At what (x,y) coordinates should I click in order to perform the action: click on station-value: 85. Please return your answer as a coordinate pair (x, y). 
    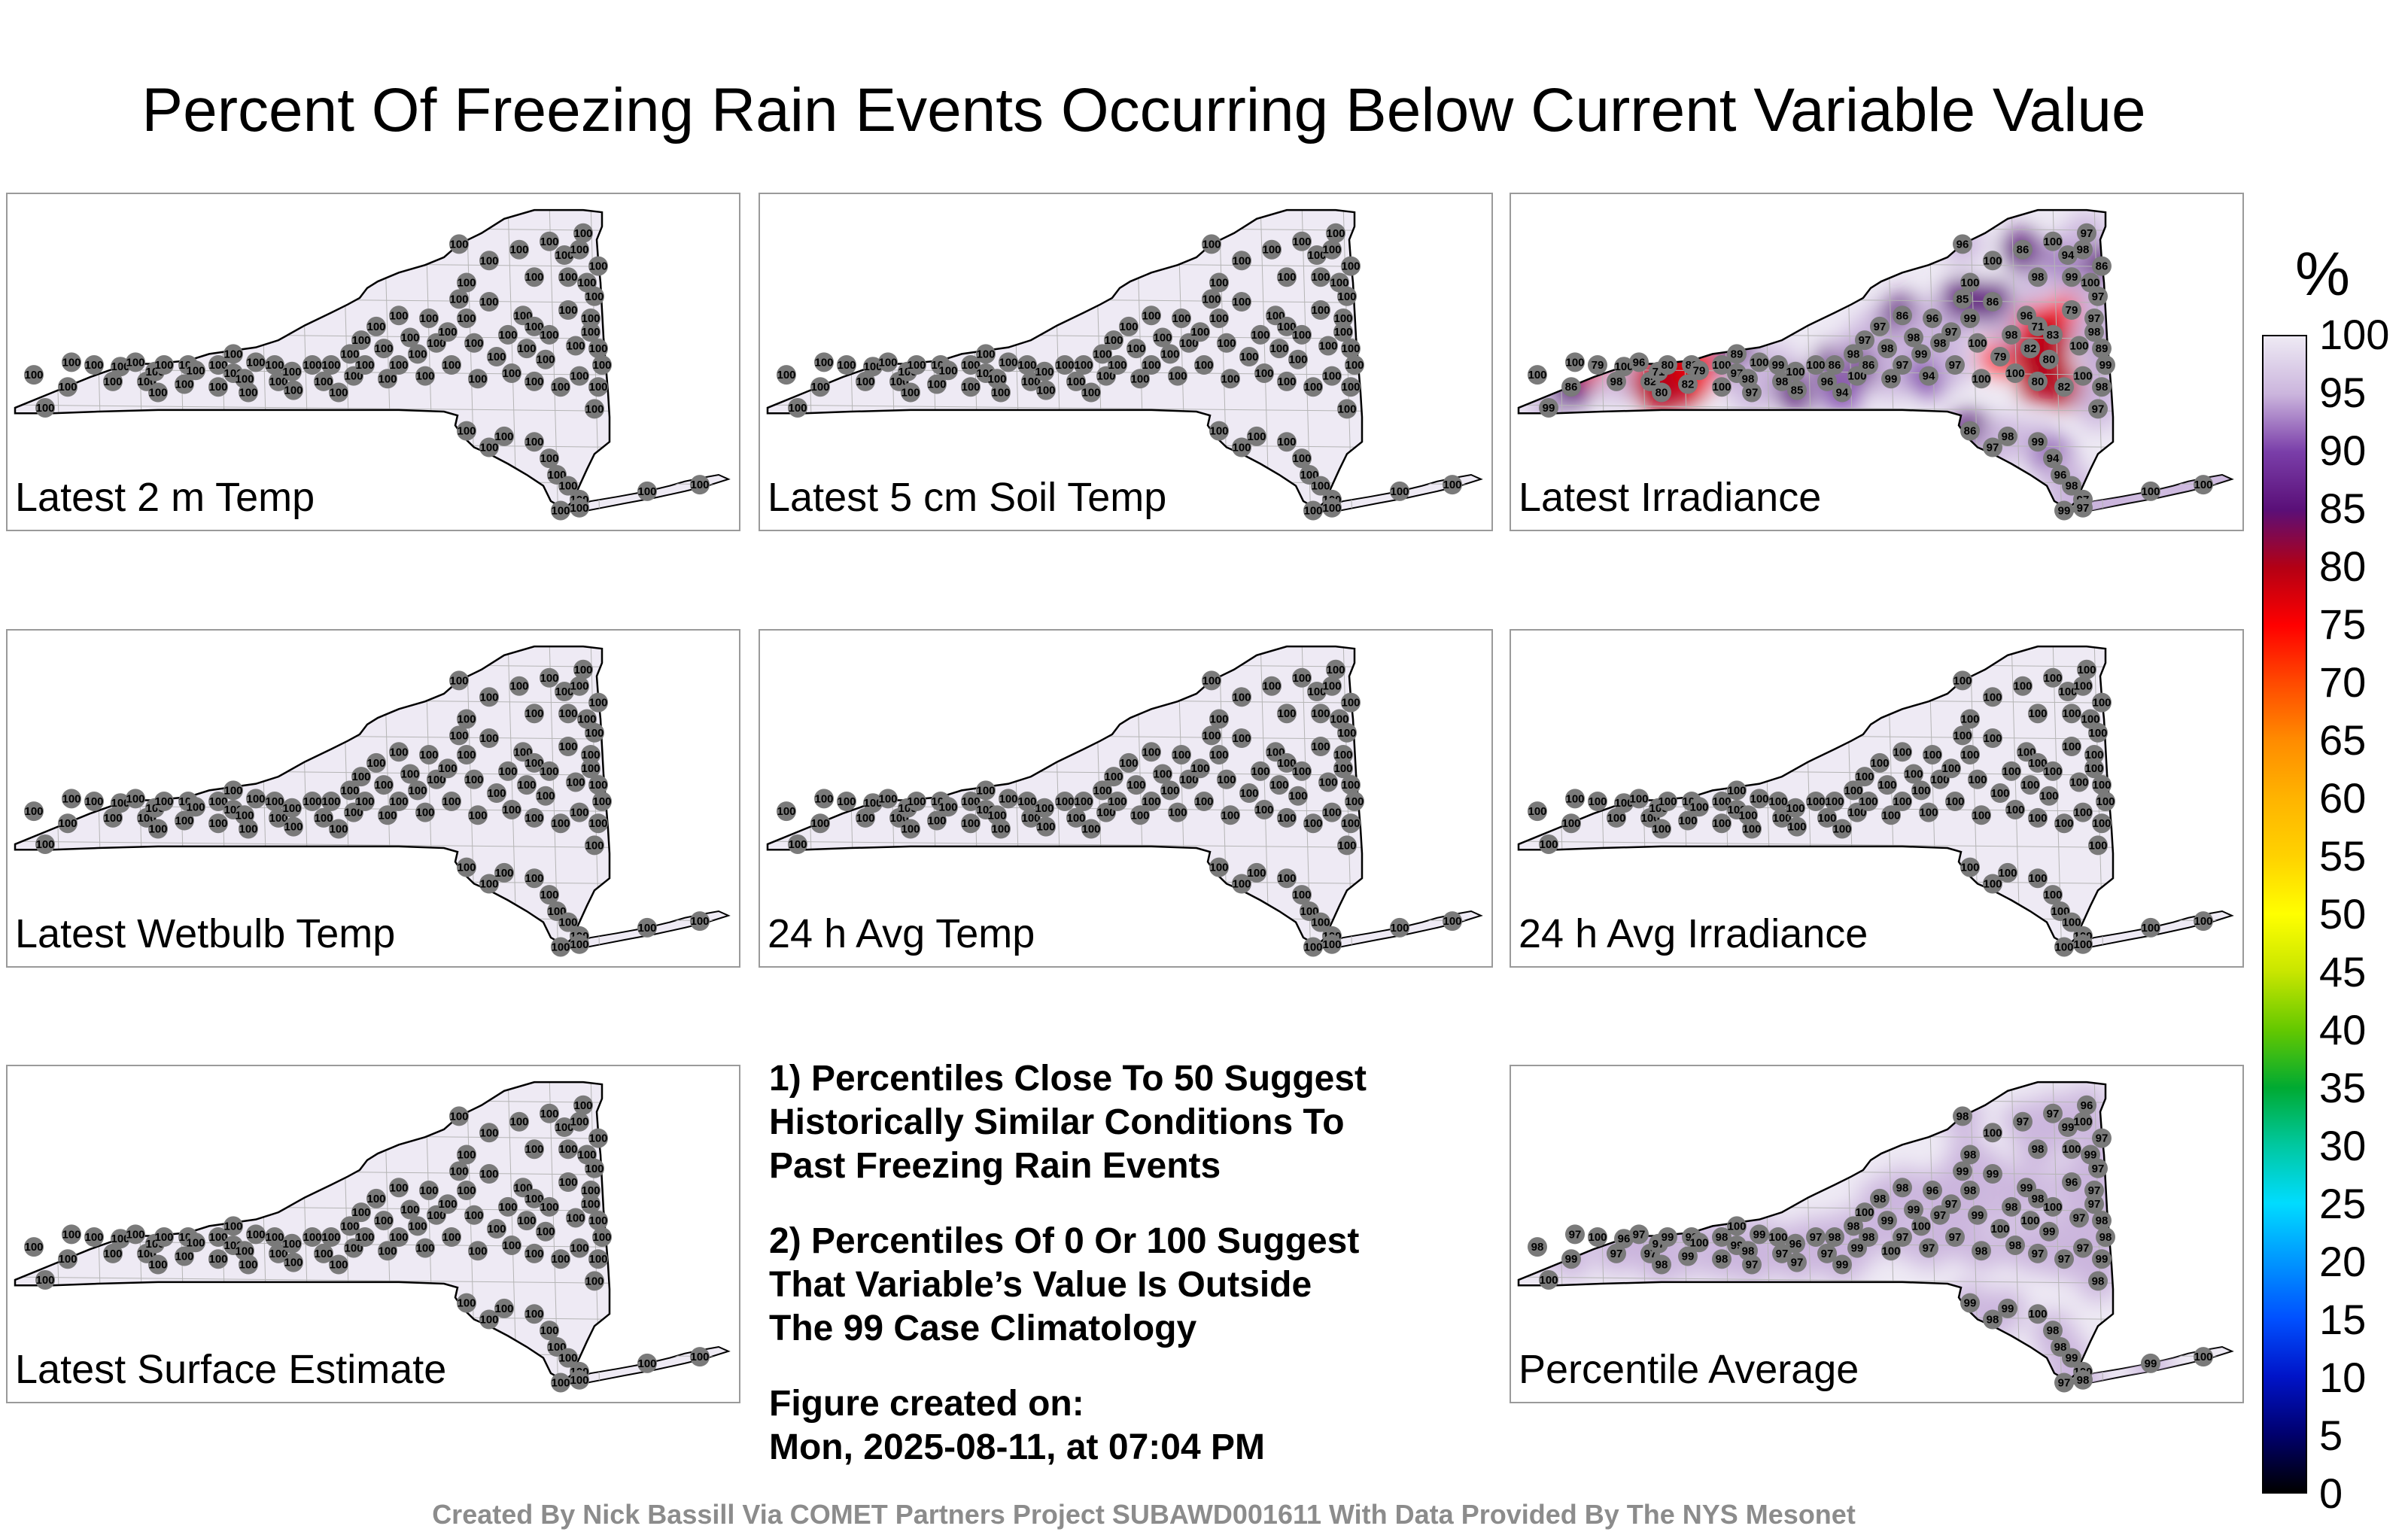
    Looking at the image, I should click on (1797, 391).